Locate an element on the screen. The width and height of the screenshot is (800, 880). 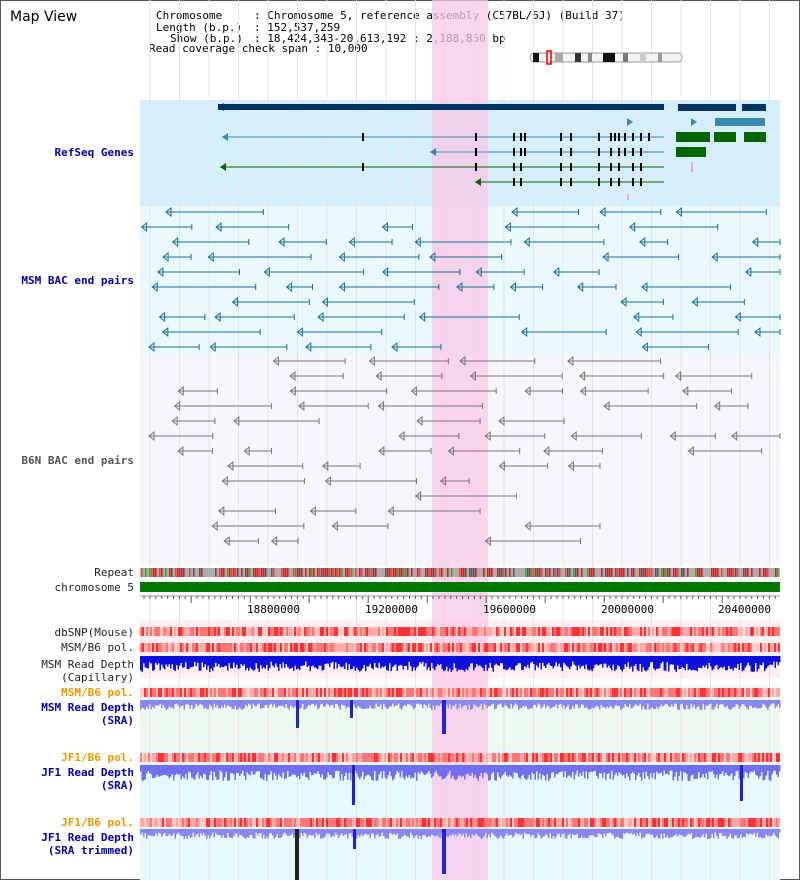
depth-spike is located at coordinates (444, 717).